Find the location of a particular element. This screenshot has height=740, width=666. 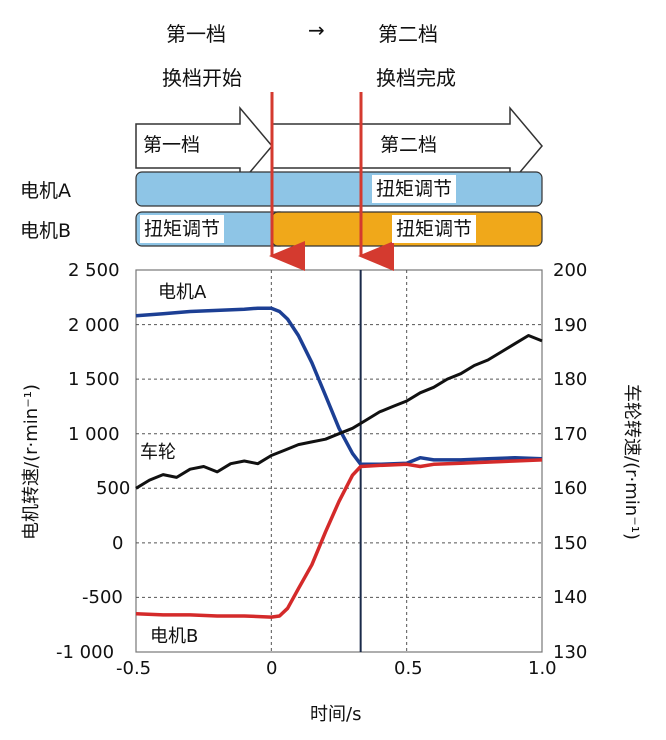

motor-b-row-label: 电机B is located at coordinates (46, 231).